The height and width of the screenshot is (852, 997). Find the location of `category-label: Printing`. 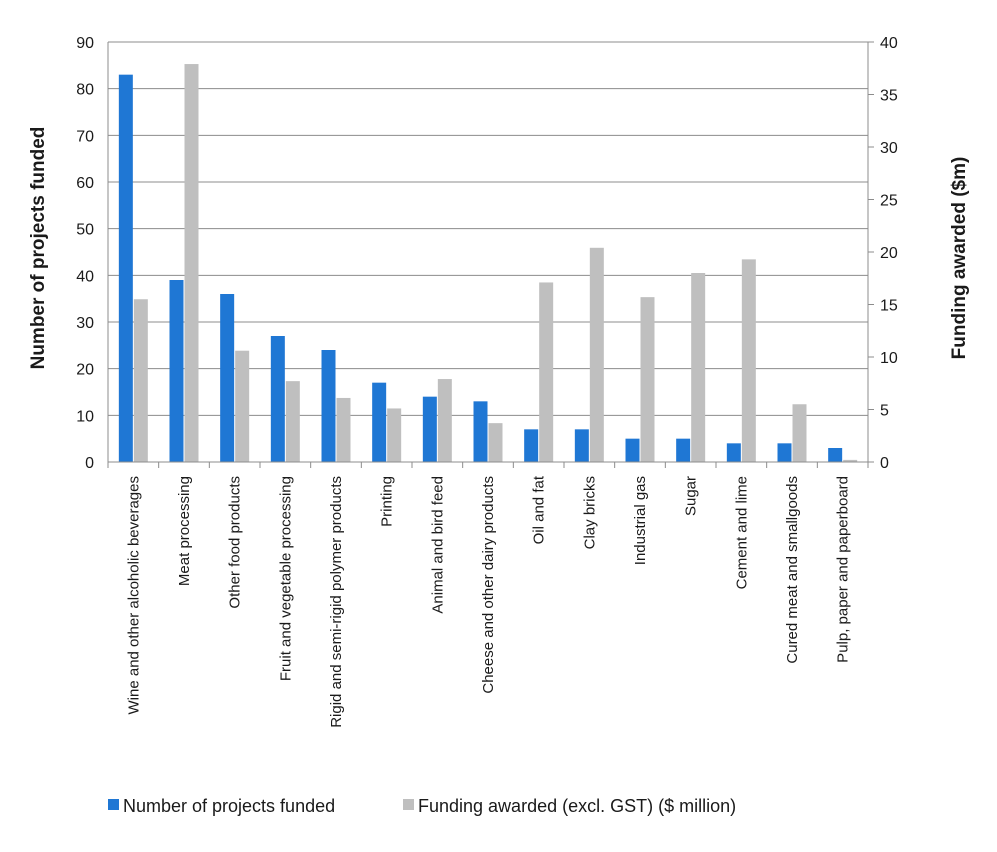

category-label: Printing is located at coordinates (387, 501).